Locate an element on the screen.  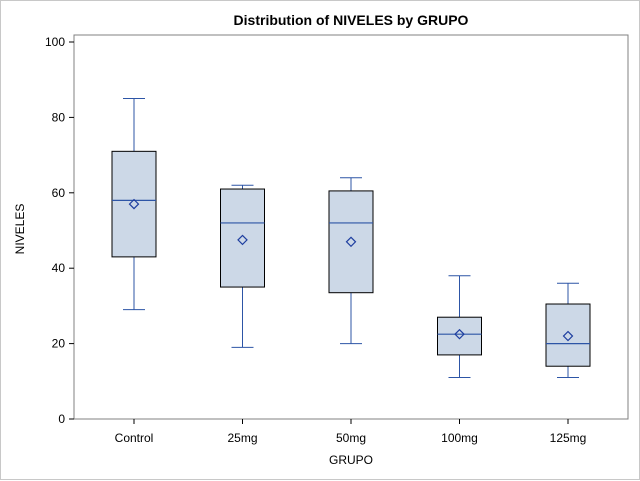
y-tick-label: 0 is located at coordinates (61, 419).